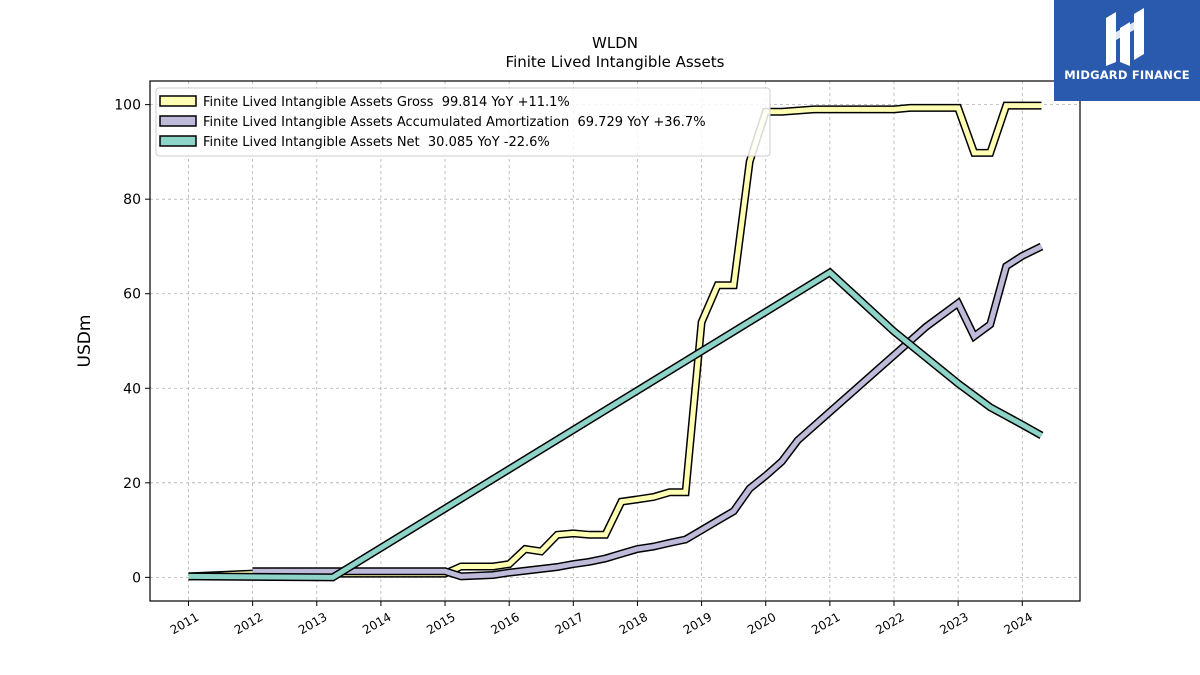  Describe the element at coordinates (889, 623) in the screenshot. I see `x-tick-label: 2022` at that location.